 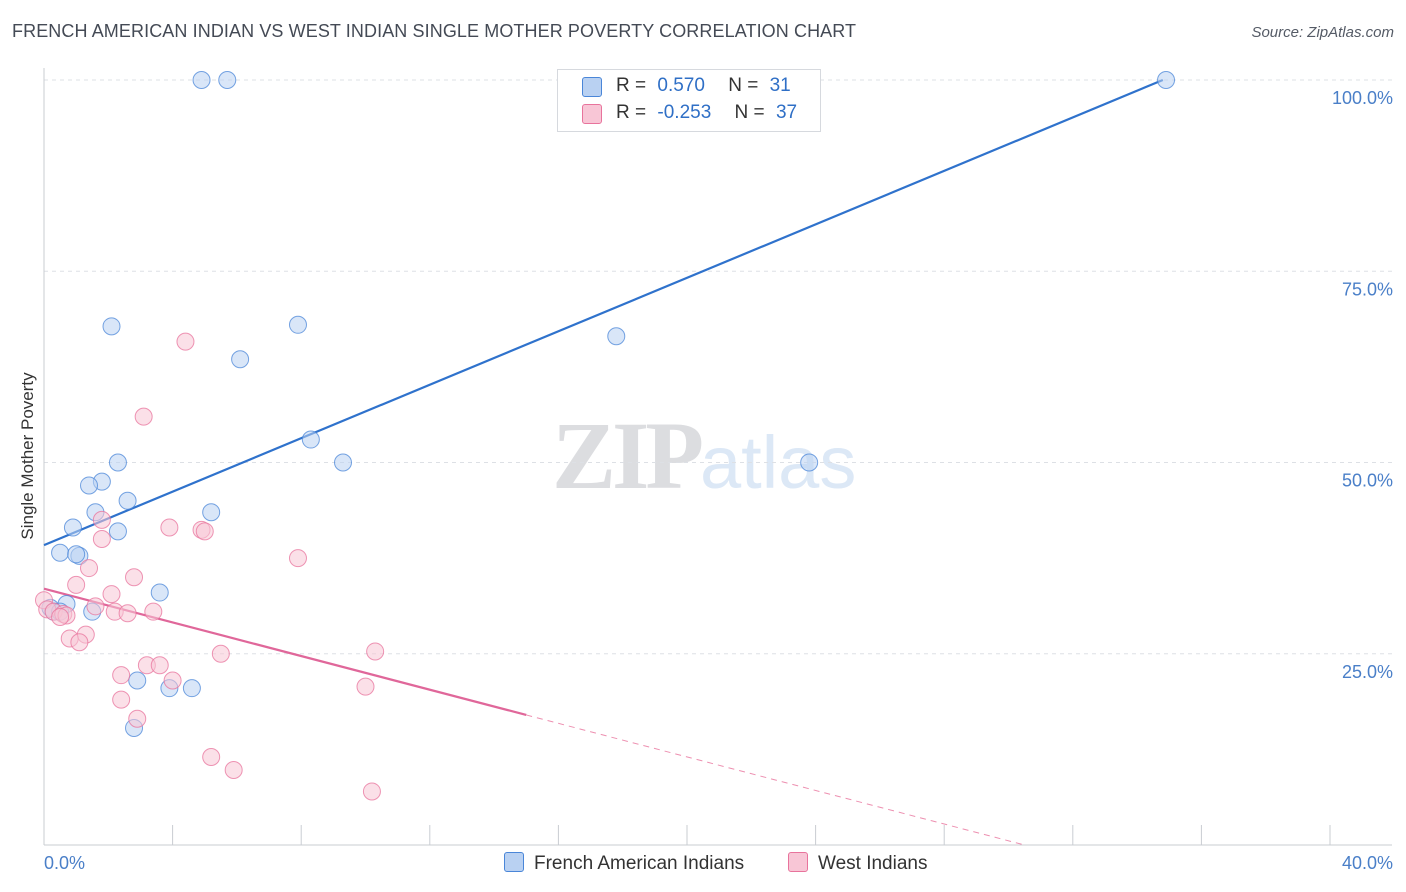 I want to click on legend-n-label-french: N =, so click(x=743, y=85).